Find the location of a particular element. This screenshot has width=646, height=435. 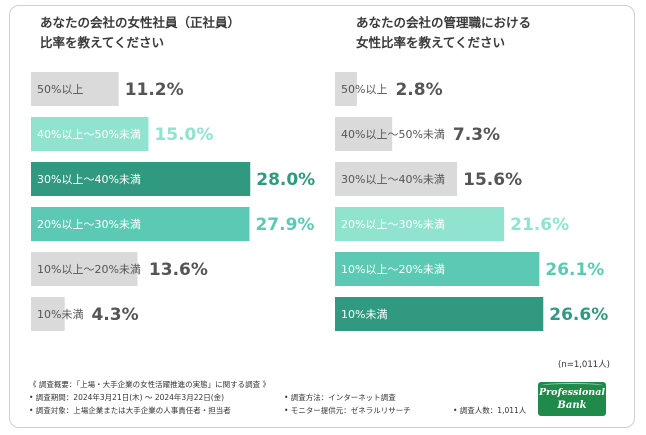

chart-title-left: あなたの会社の女性社員（正社員） 比率を教えてください is located at coordinates (140, 33).